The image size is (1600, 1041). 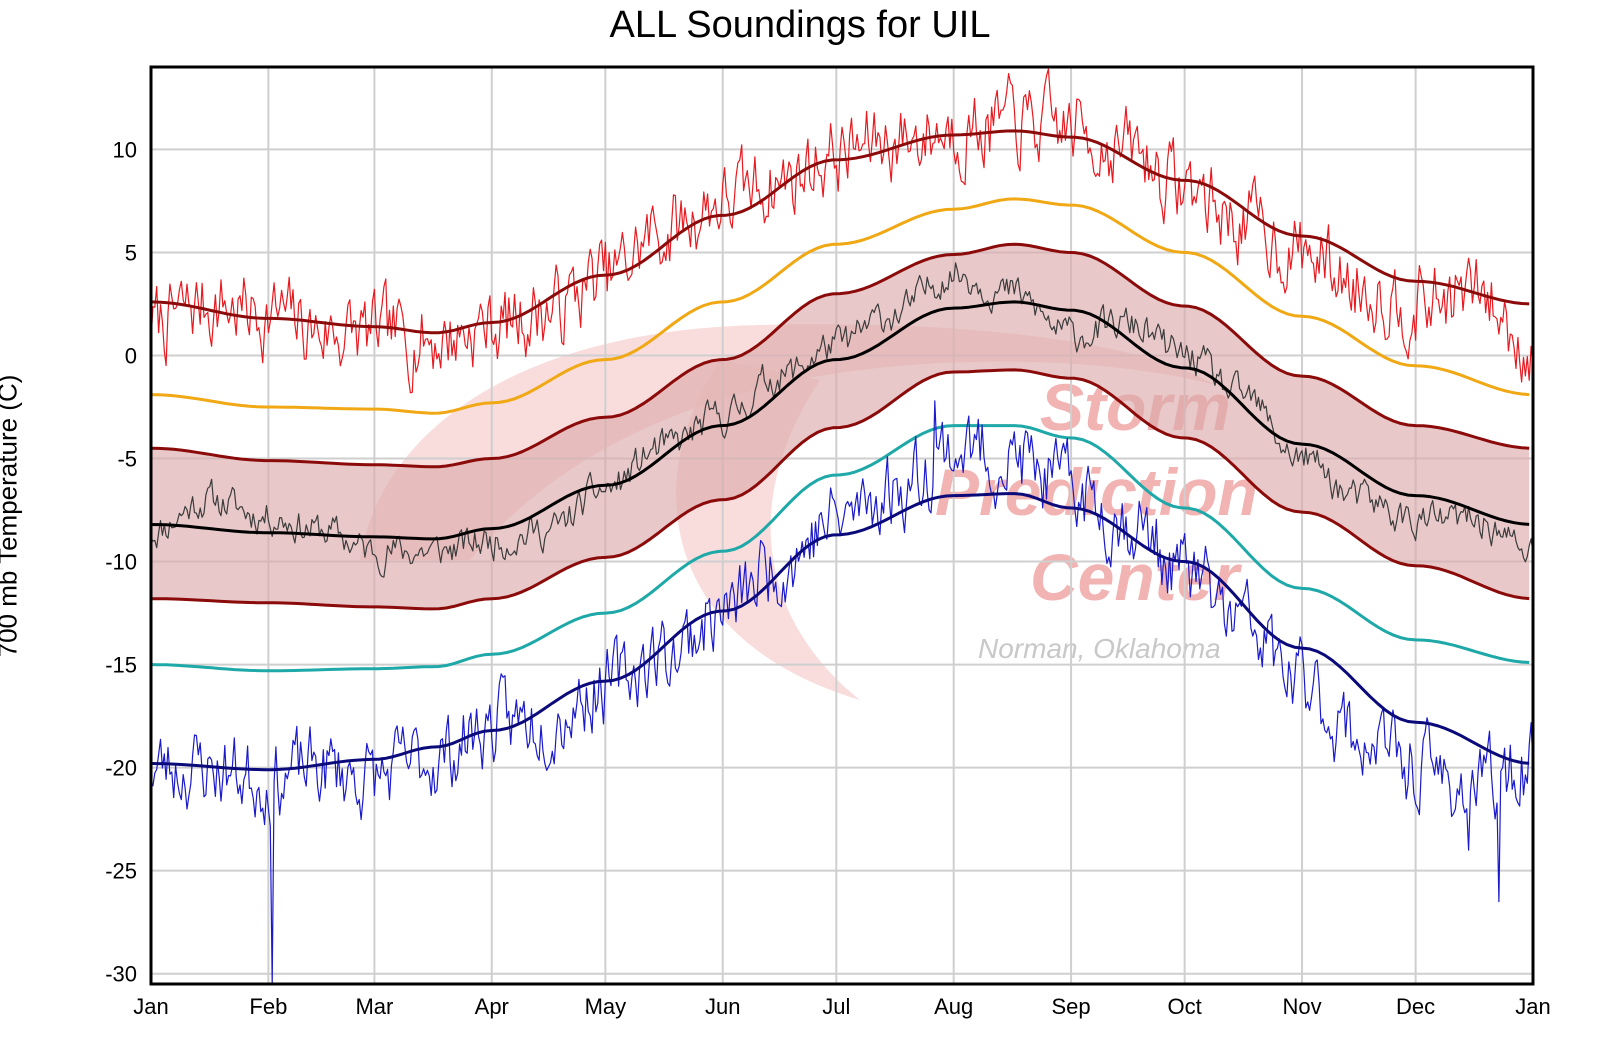 What do you see at coordinates (800, 25) in the screenshot?
I see `chart-title: ALL Soundings for UIL` at bounding box center [800, 25].